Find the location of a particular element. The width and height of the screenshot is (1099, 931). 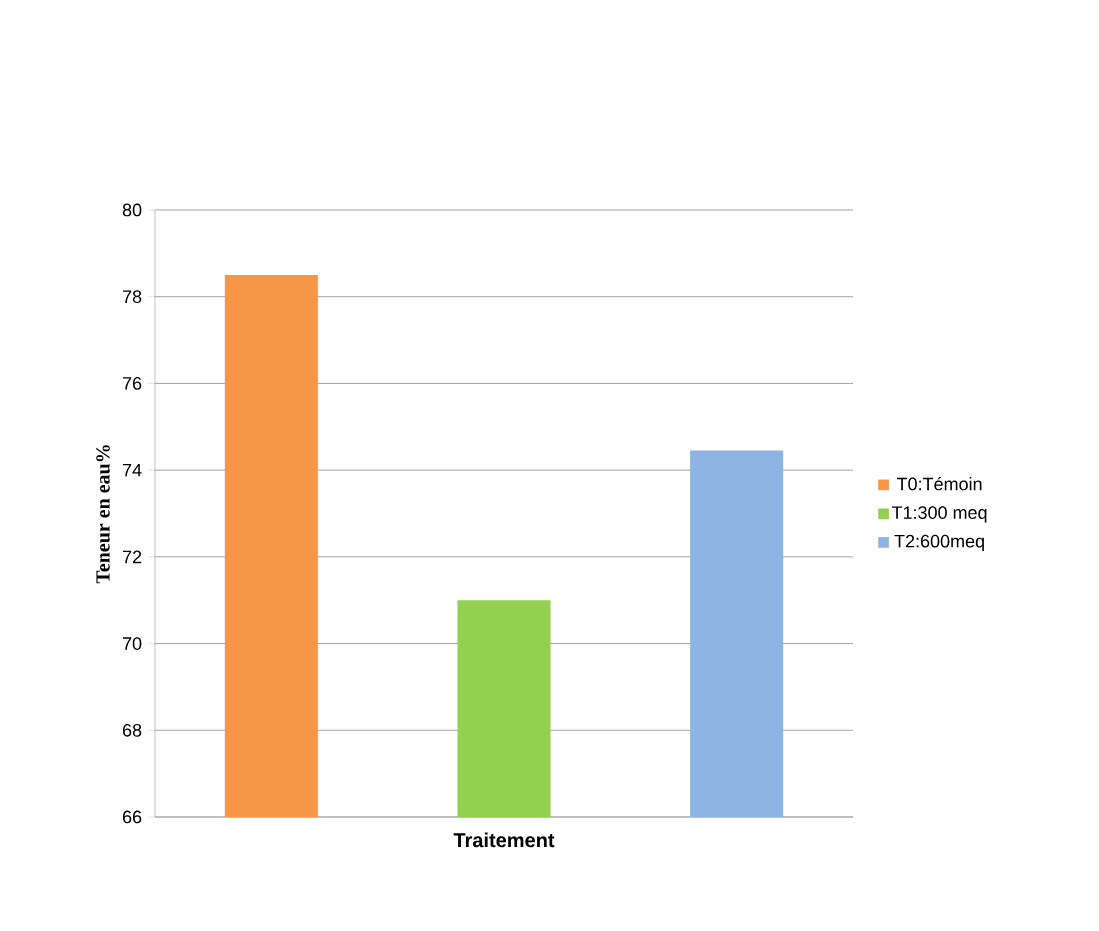

y-tick-label: 66 is located at coordinates (132, 817).